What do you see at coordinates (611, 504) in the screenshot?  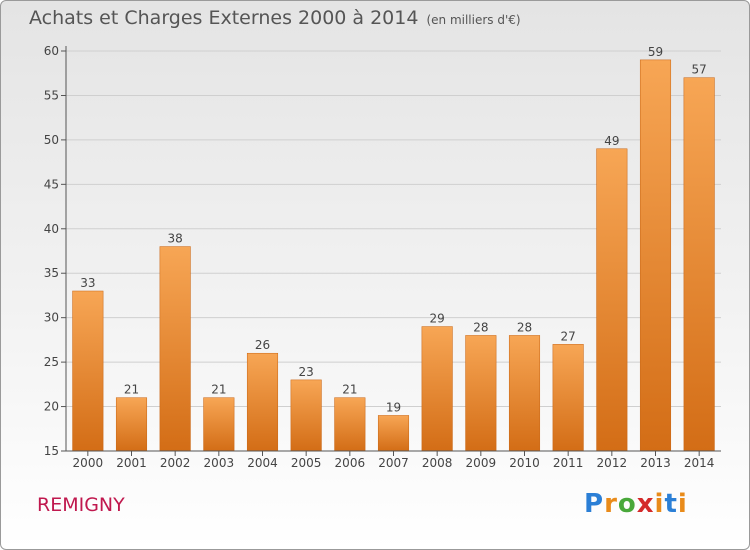 I see `logo-letter: r` at bounding box center [611, 504].